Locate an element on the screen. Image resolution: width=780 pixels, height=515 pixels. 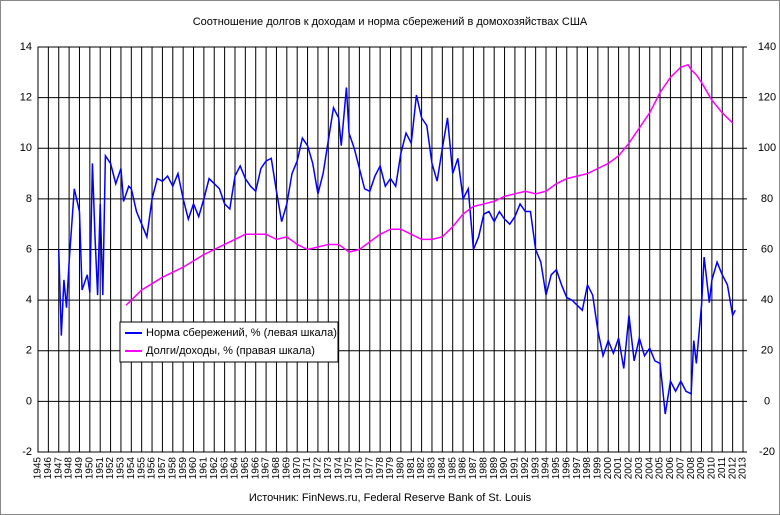
y2-tick-label: 20 is located at coordinates (767, 351).